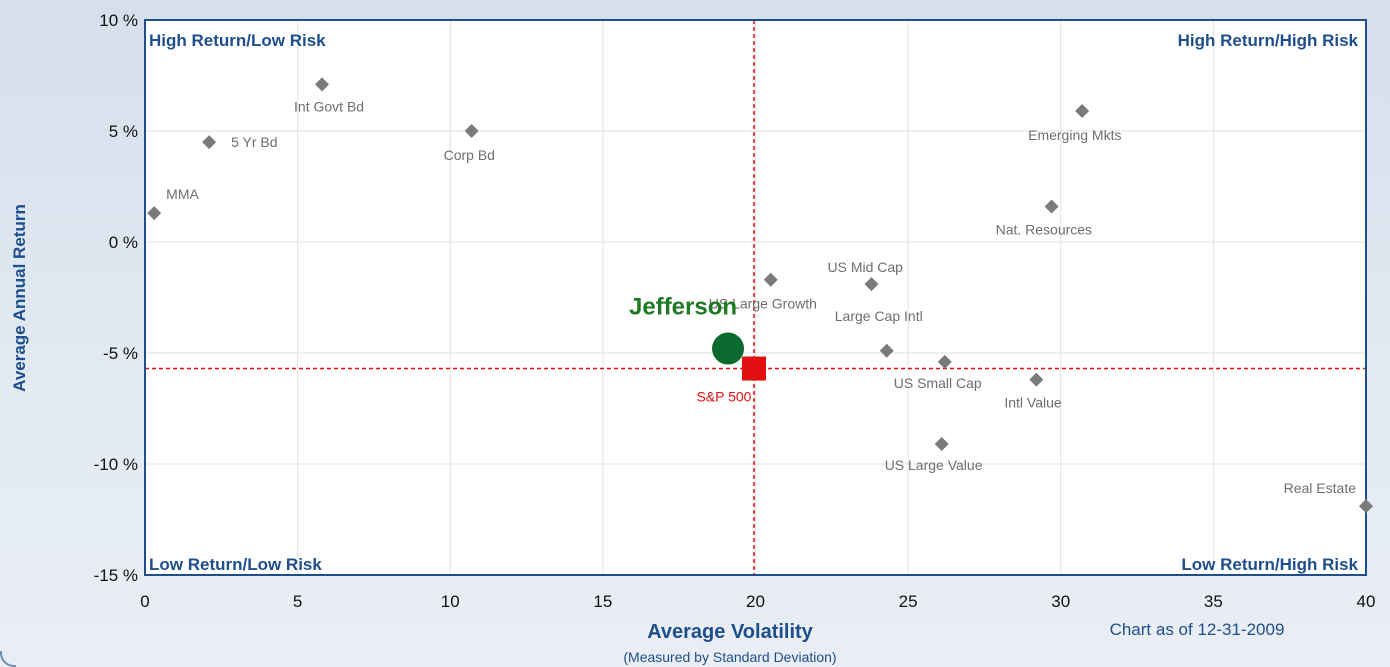 The height and width of the screenshot is (667, 1390). I want to click on data-point-label: US Large Growth, so click(763, 304).